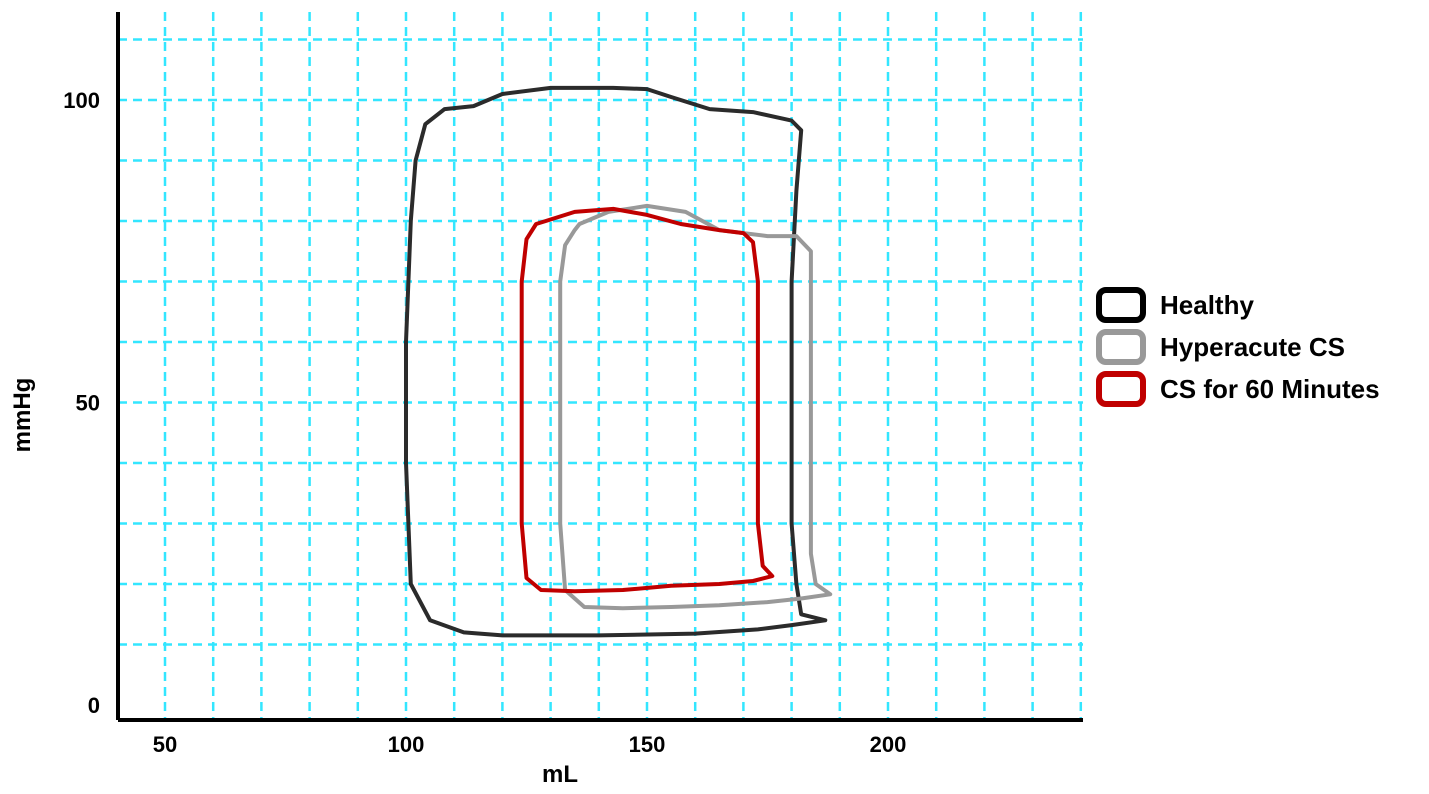  I want to click on legend-label: Hyperacute CS, so click(1252, 347).